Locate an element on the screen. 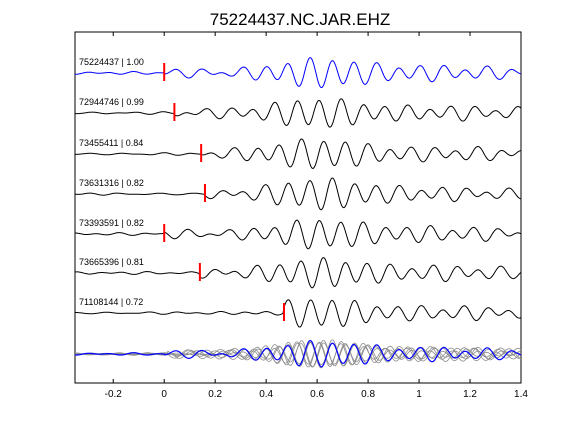  x-tick-label: 0.4 is located at coordinates (266, 394).